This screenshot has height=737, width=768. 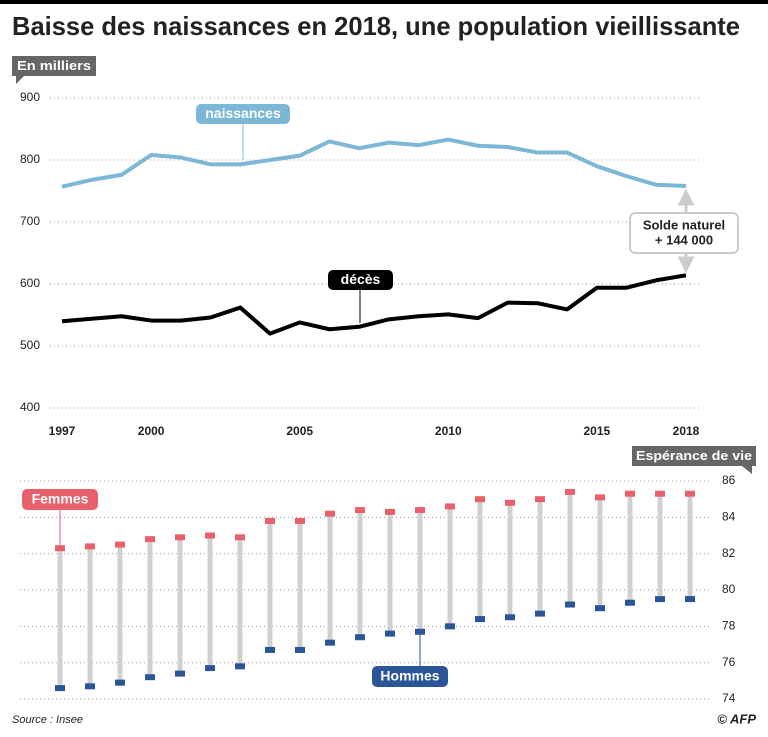 I want to click on x-tick-label: 2000, so click(x=151, y=431).